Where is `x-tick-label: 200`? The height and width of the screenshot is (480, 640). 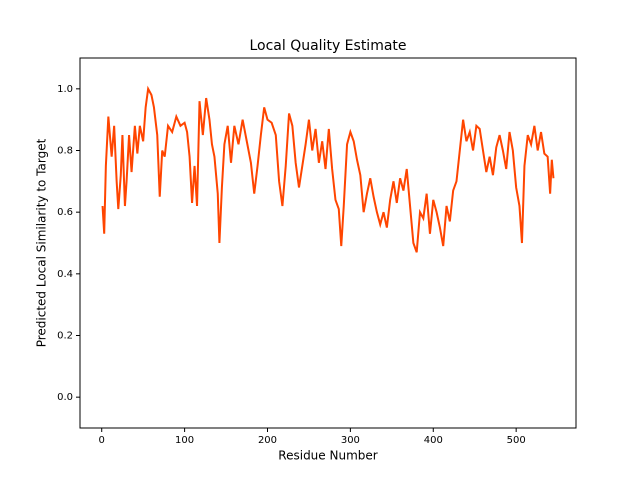 x-tick-label: 200 is located at coordinates (267, 440).